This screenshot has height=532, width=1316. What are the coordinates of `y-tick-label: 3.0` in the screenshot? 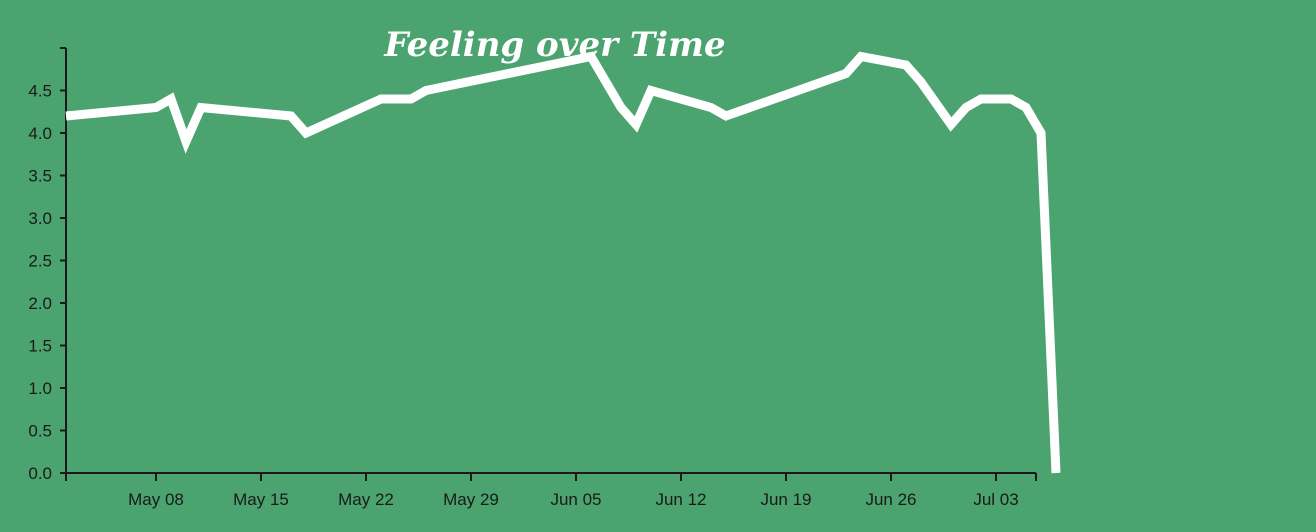 It's located at (40, 218).